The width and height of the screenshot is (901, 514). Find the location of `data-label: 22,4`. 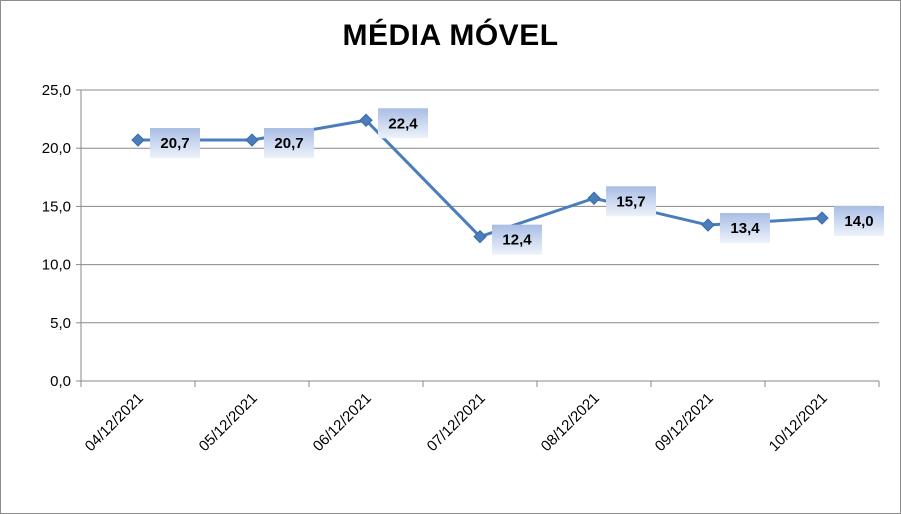

data-label: 22,4 is located at coordinates (403, 123).